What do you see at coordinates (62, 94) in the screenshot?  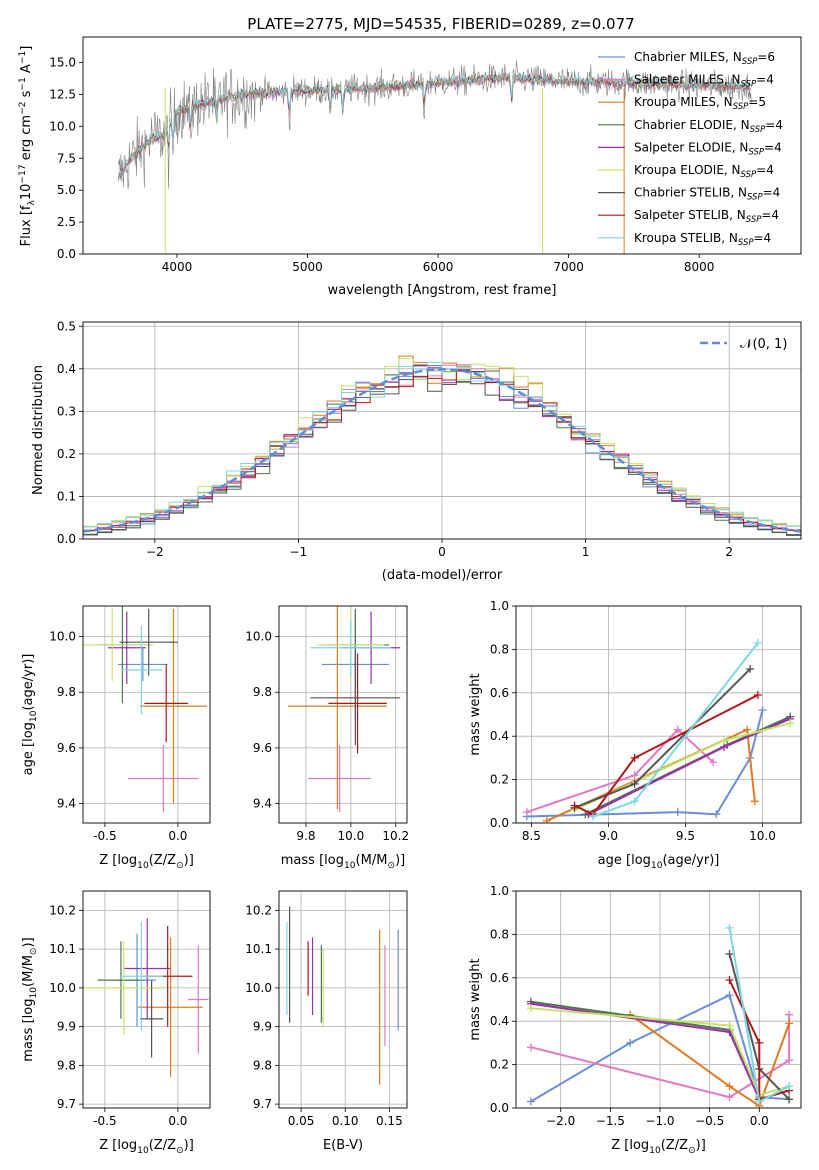 I see `y-tick-label: 12.5` at bounding box center [62, 94].